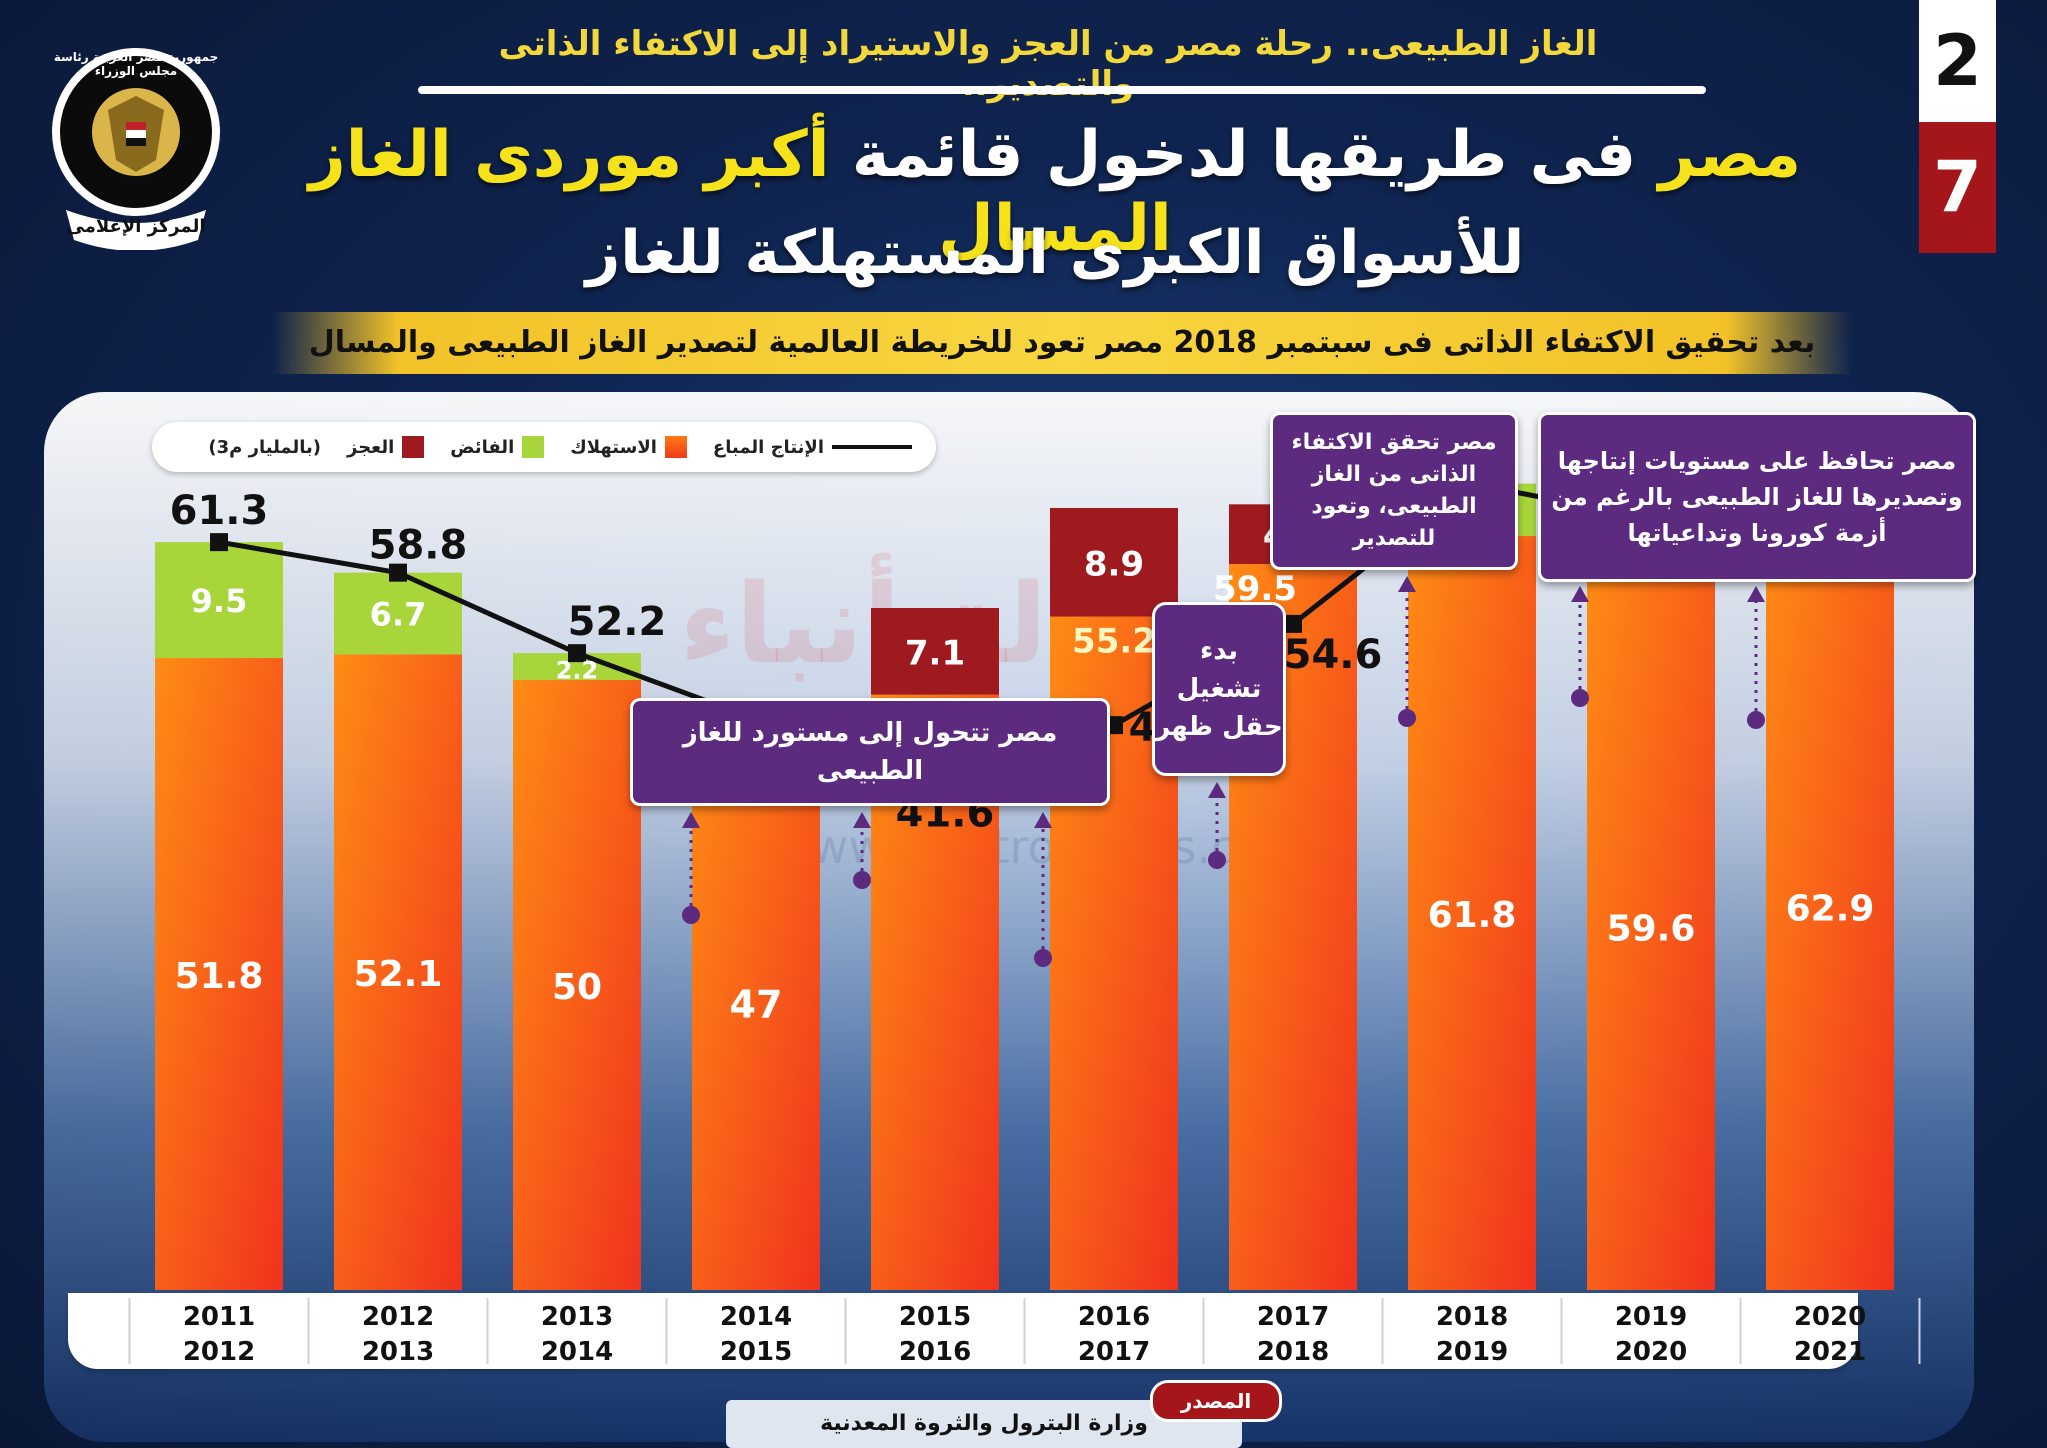  Describe the element at coordinates (1830, 1352) in the screenshot. I see `x-tick-label: 2021` at that location.